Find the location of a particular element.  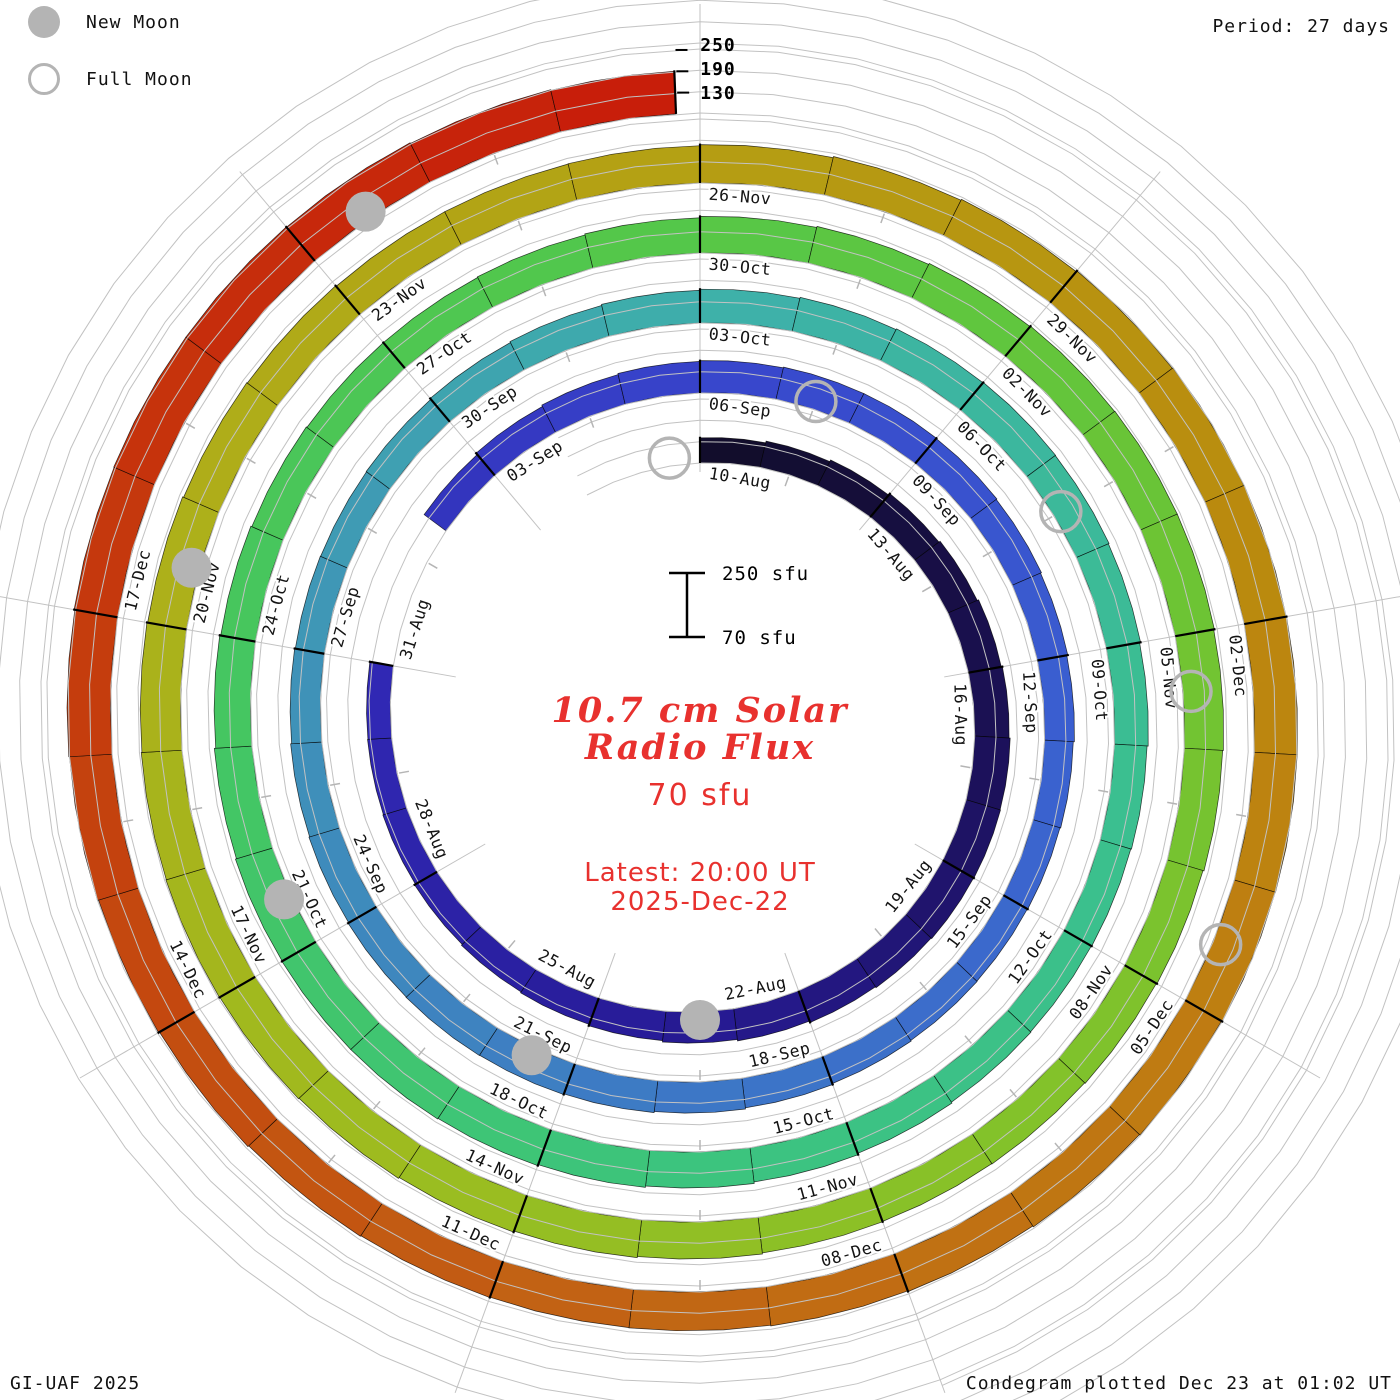

latest-time-label: Latest: 20:00 UT is located at coordinates (700, 873).